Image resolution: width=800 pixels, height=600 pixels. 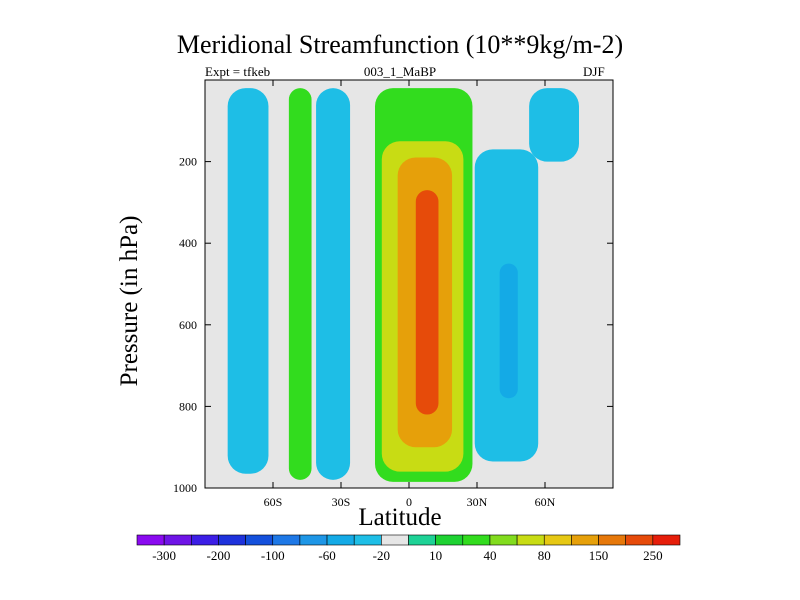 I want to click on colorbar-label: 150, so click(x=599, y=555).